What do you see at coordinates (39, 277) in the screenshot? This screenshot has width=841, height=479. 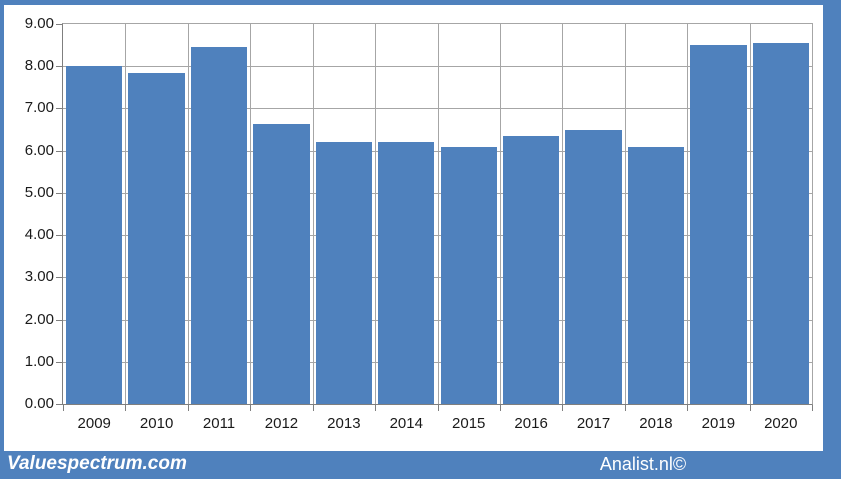 I see `y-axis-label: 3.00` at bounding box center [39, 277].